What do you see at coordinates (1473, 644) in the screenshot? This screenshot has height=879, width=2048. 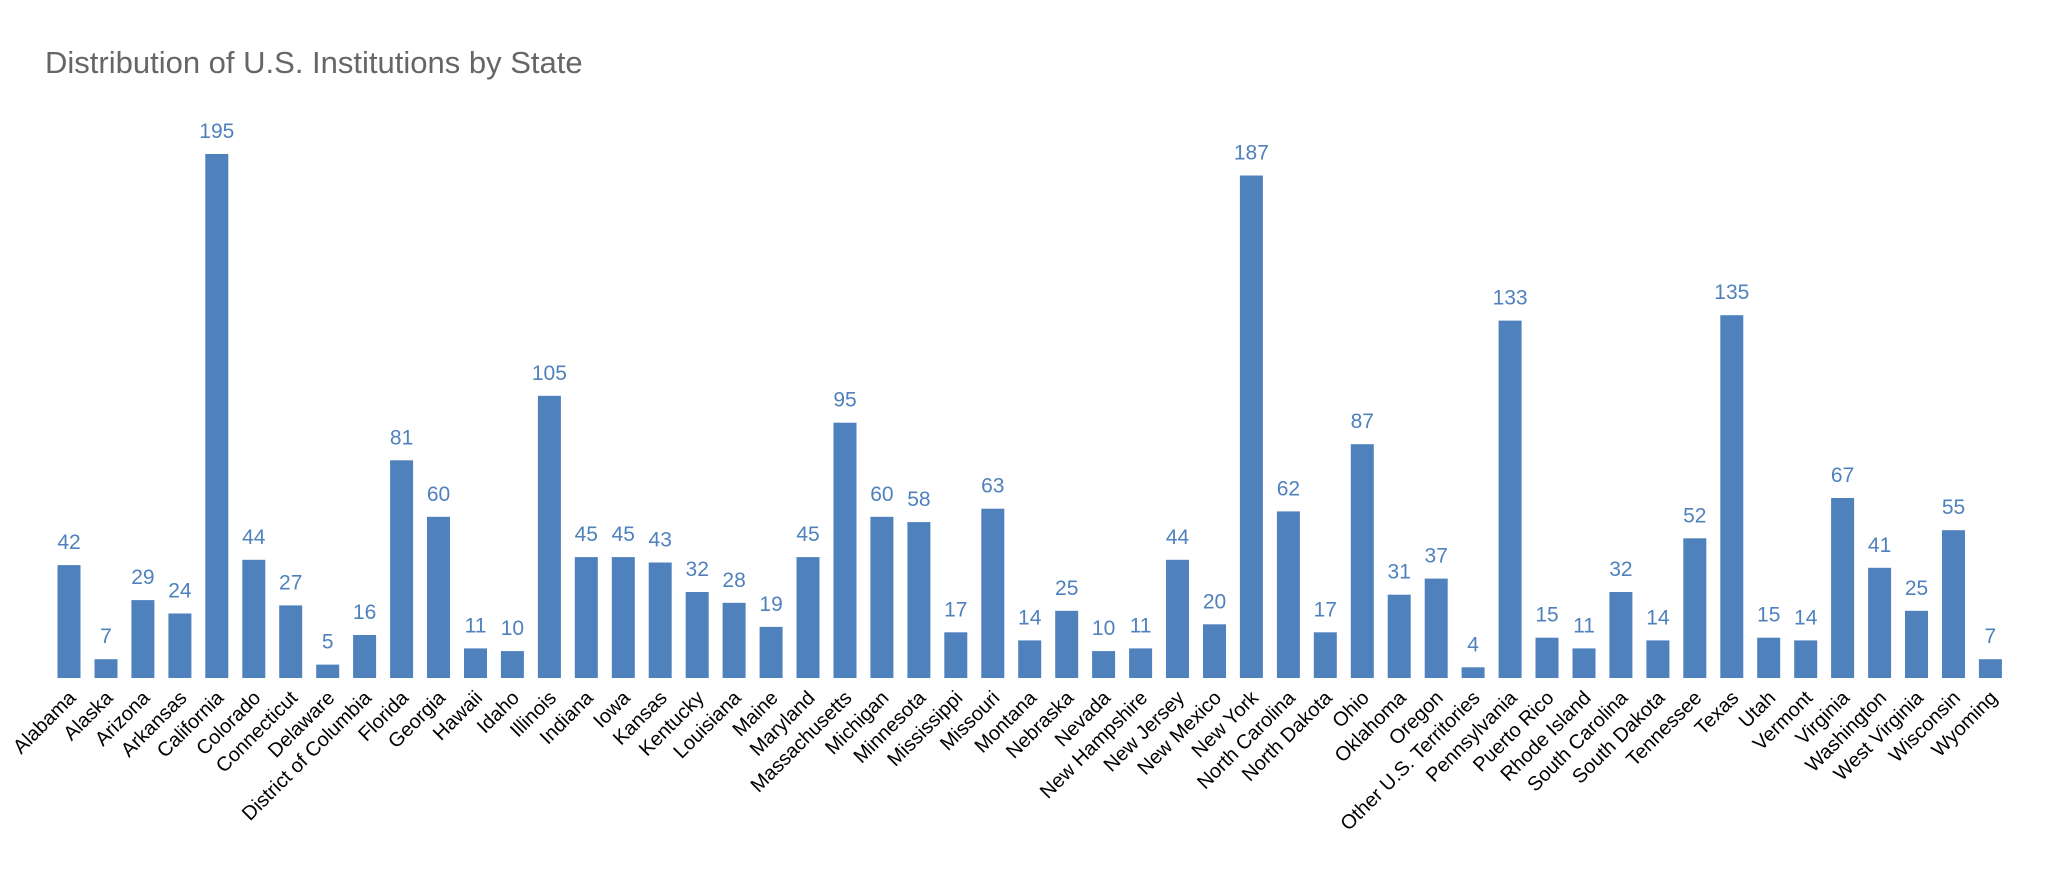 I see `value-label-other-u-s-territories: 4` at bounding box center [1473, 644].